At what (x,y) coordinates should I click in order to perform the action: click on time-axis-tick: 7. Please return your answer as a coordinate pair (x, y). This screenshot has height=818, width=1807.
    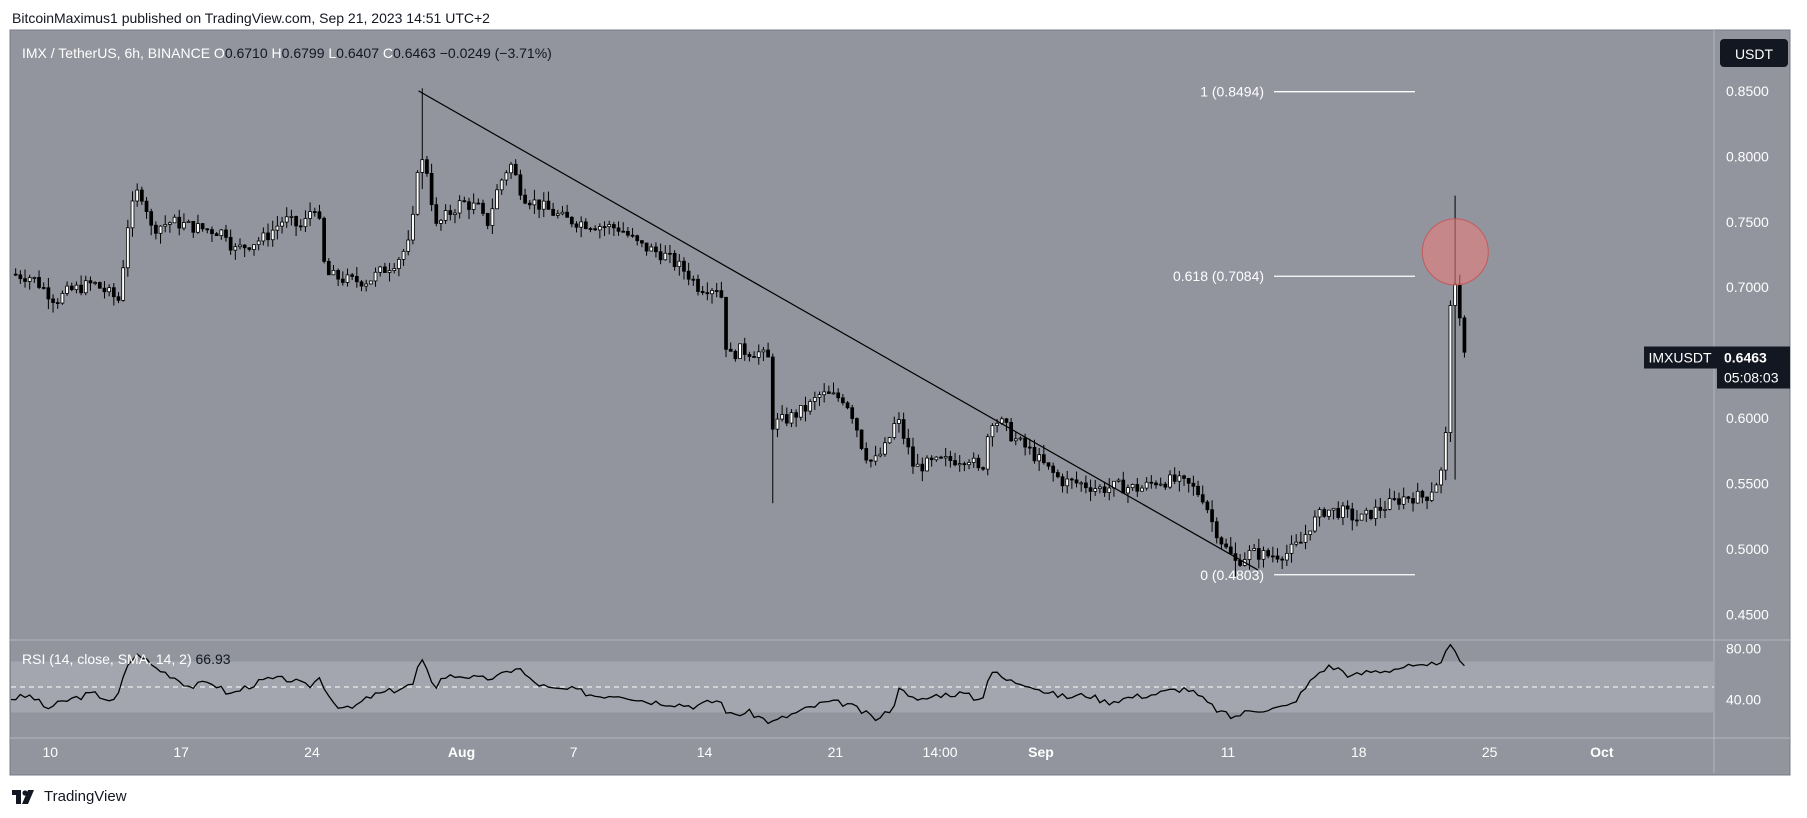
    Looking at the image, I should click on (574, 752).